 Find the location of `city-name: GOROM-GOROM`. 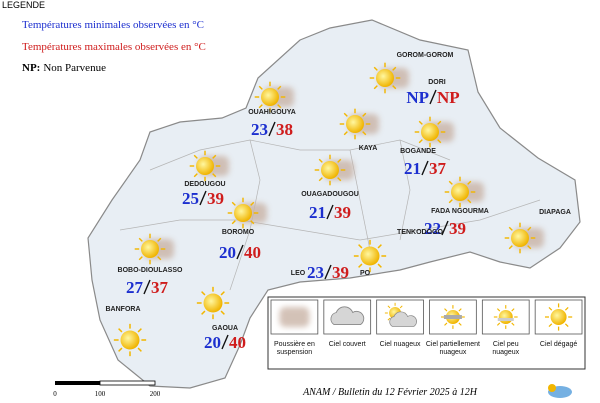

city-name: GOROM-GOROM is located at coordinates (425, 55).